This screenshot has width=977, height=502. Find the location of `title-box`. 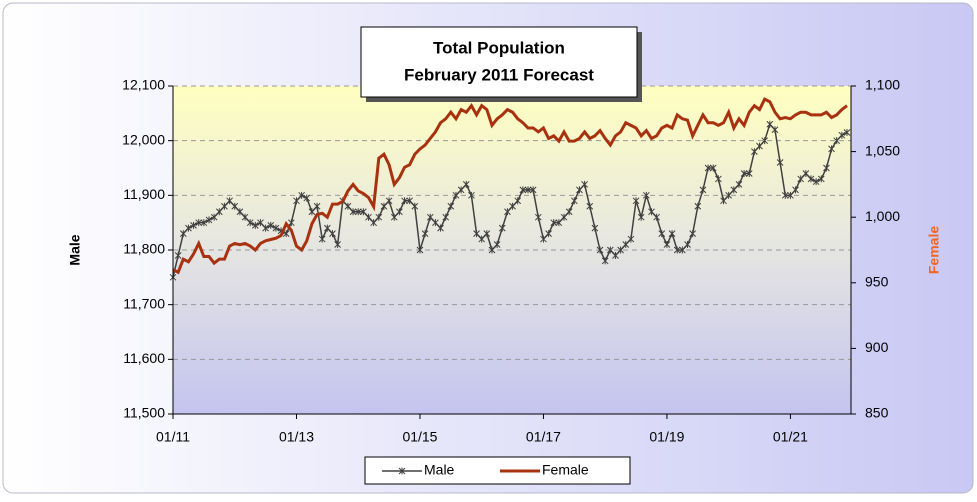

title-box is located at coordinates (499, 62).